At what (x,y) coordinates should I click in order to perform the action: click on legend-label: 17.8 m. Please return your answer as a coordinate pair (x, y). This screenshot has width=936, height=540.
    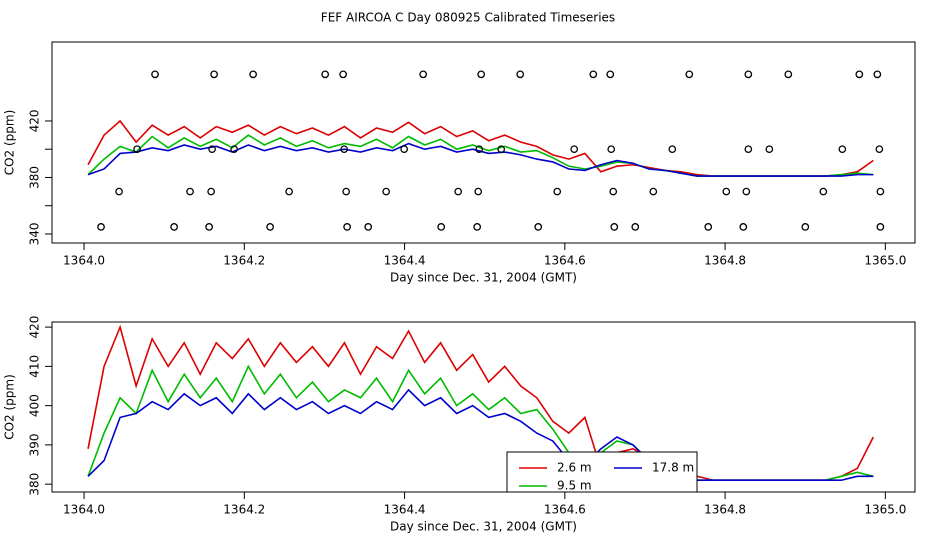
    Looking at the image, I should click on (673, 468).